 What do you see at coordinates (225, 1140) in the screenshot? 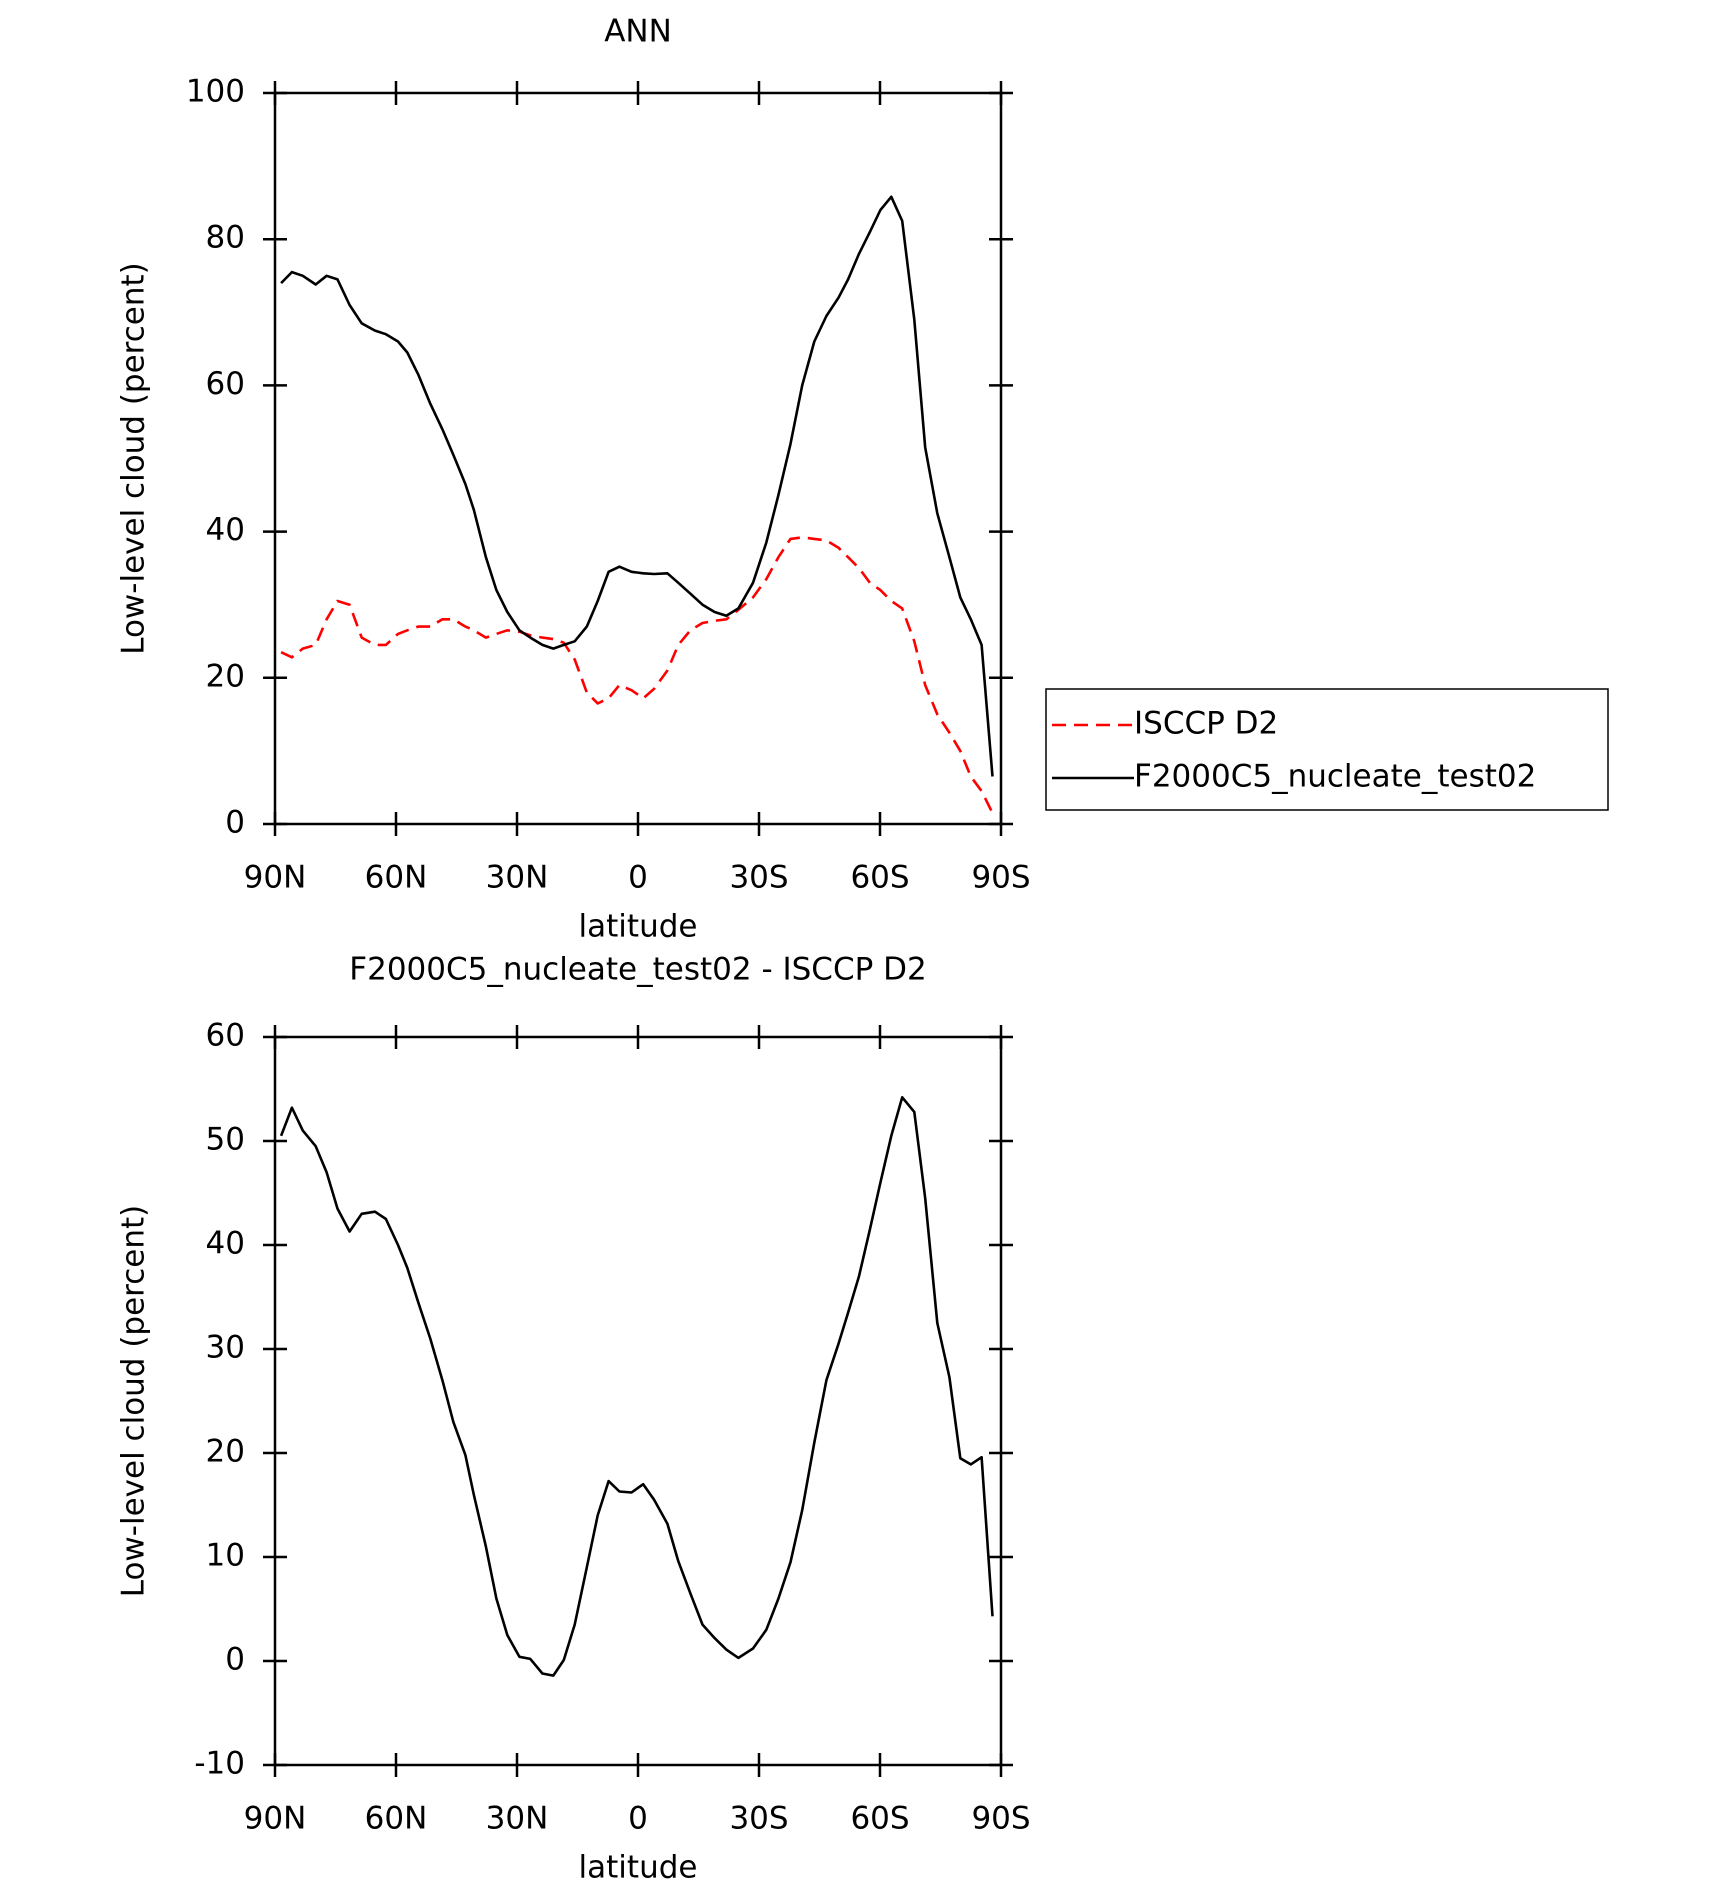
I see `y-tick-label: 50` at bounding box center [225, 1140].